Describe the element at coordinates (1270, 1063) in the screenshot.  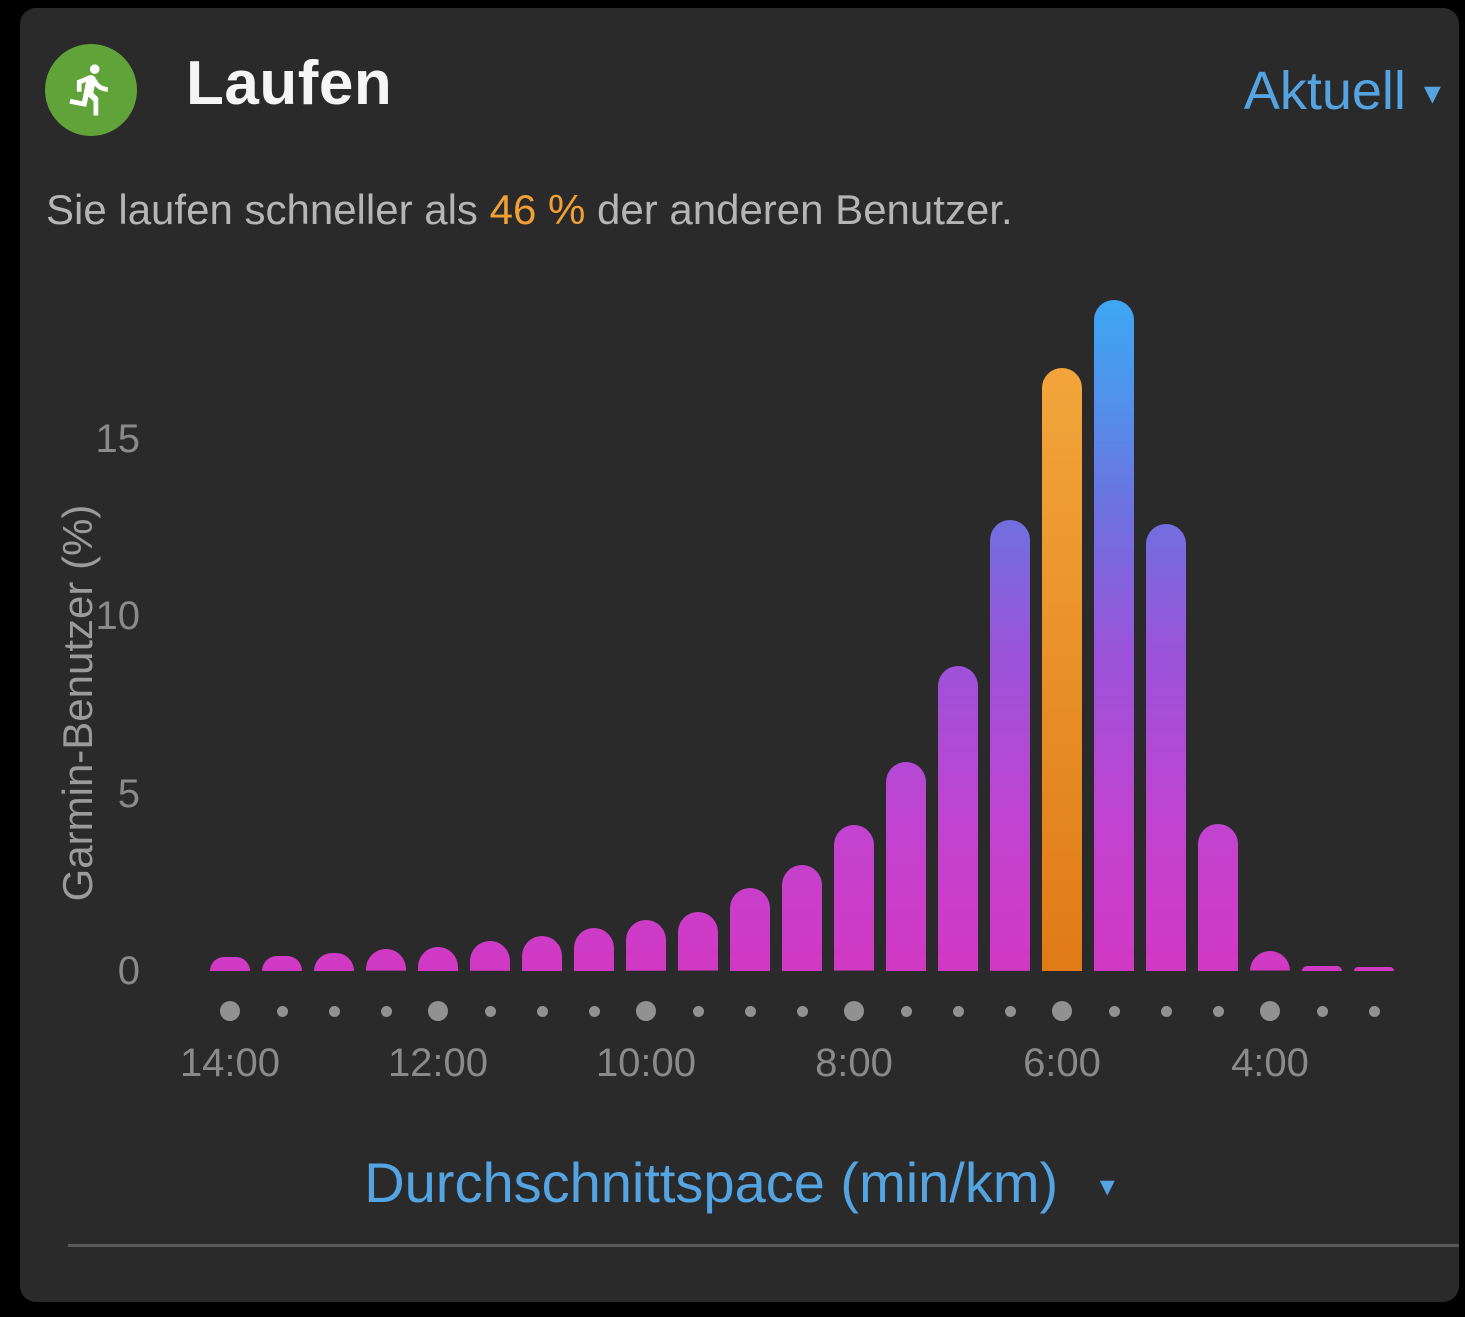
I see `x-tick-label: 4:00` at that location.